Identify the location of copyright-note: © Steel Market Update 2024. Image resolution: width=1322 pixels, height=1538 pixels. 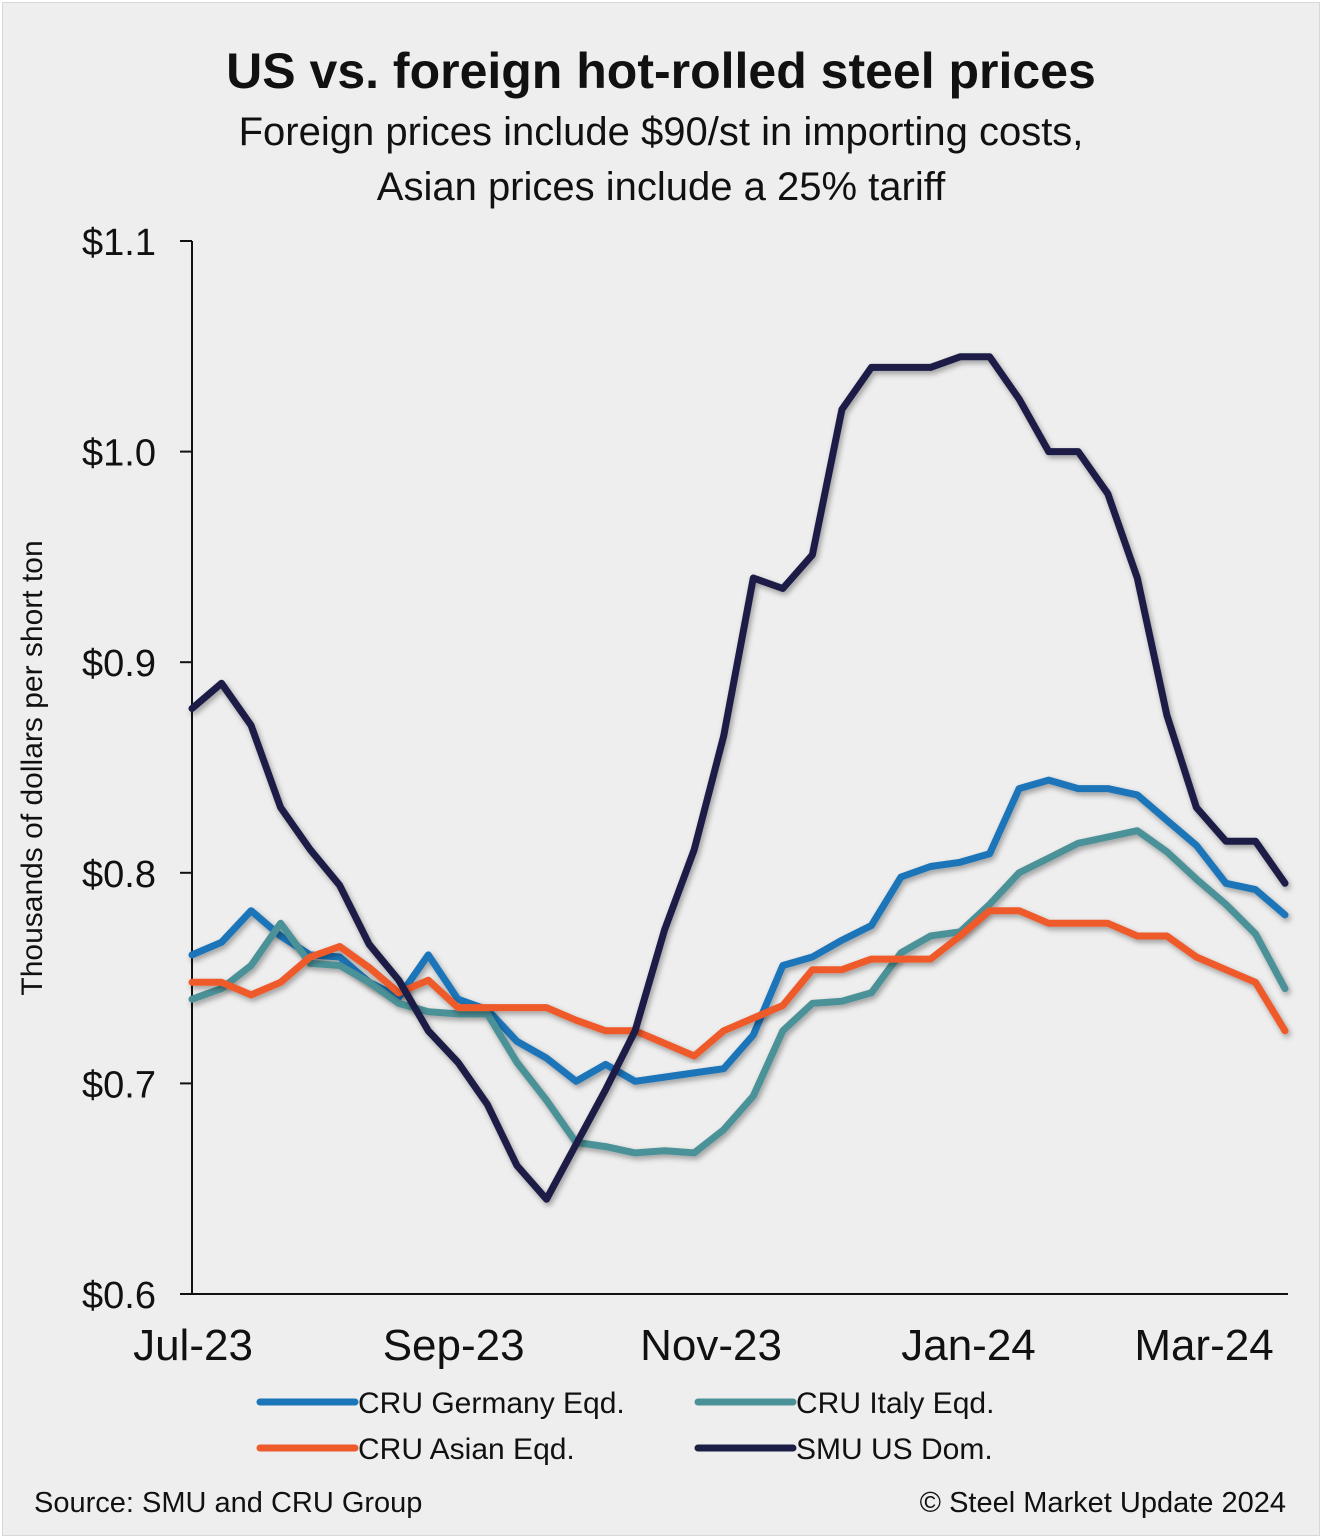
(1103, 1503).